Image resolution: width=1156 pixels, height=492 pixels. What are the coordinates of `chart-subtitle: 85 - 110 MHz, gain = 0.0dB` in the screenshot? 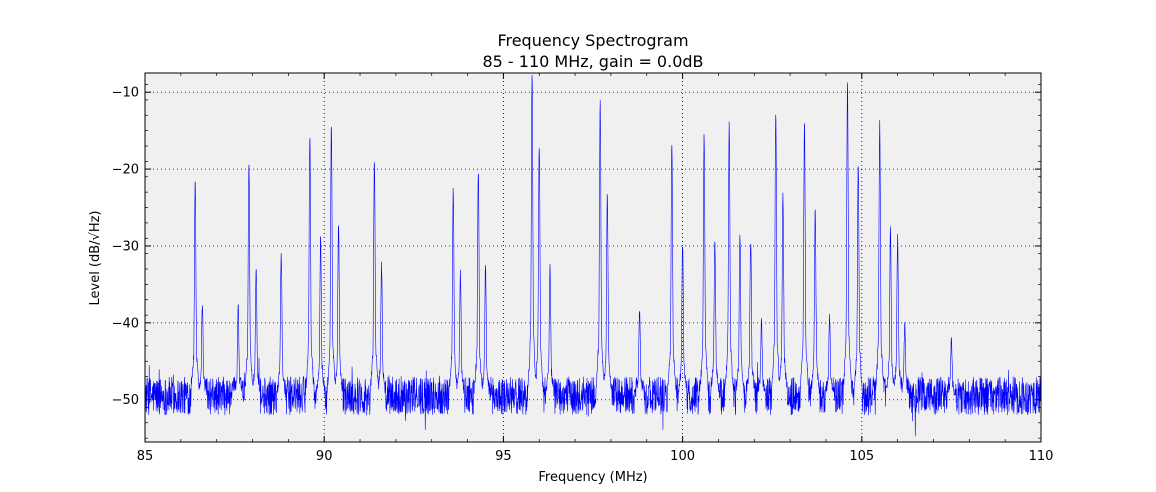 It's located at (592, 61).